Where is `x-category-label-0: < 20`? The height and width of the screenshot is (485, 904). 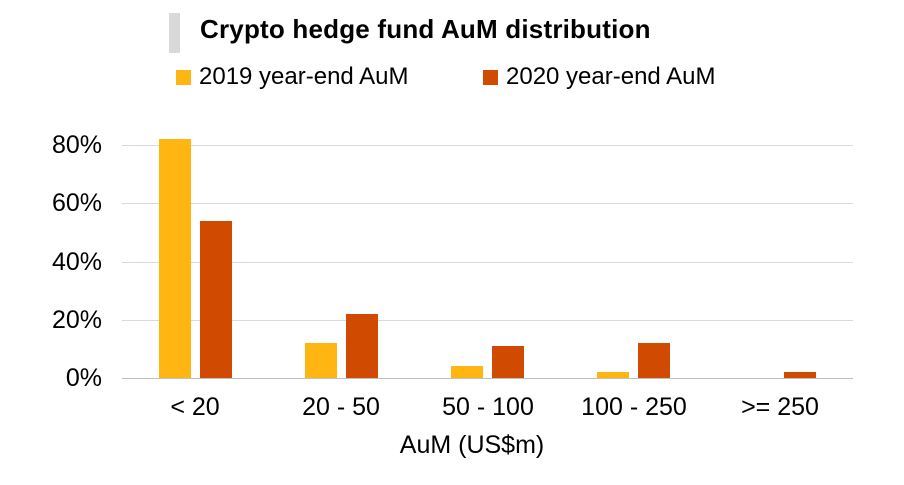 x-category-label-0: < 20 is located at coordinates (195, 407).